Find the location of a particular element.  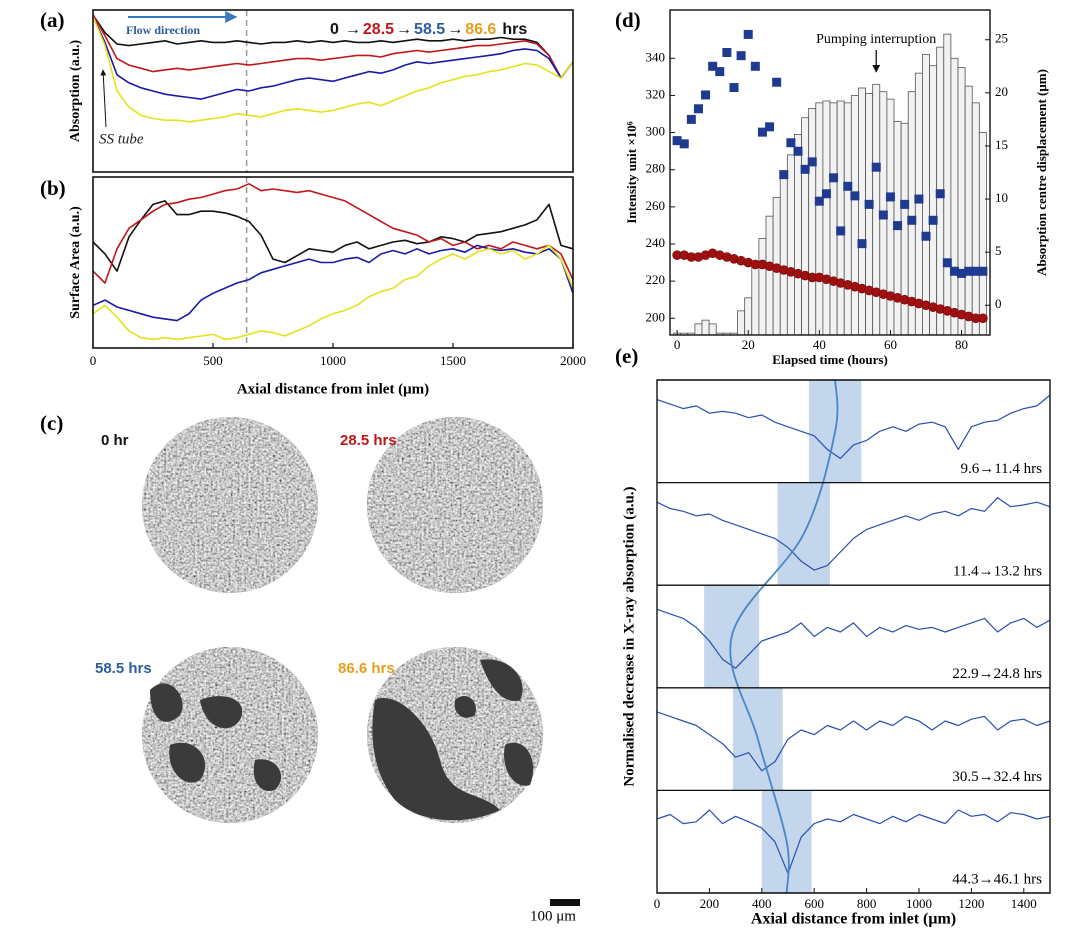

flow-label: Flow direction is located at coordinates (163, 30).